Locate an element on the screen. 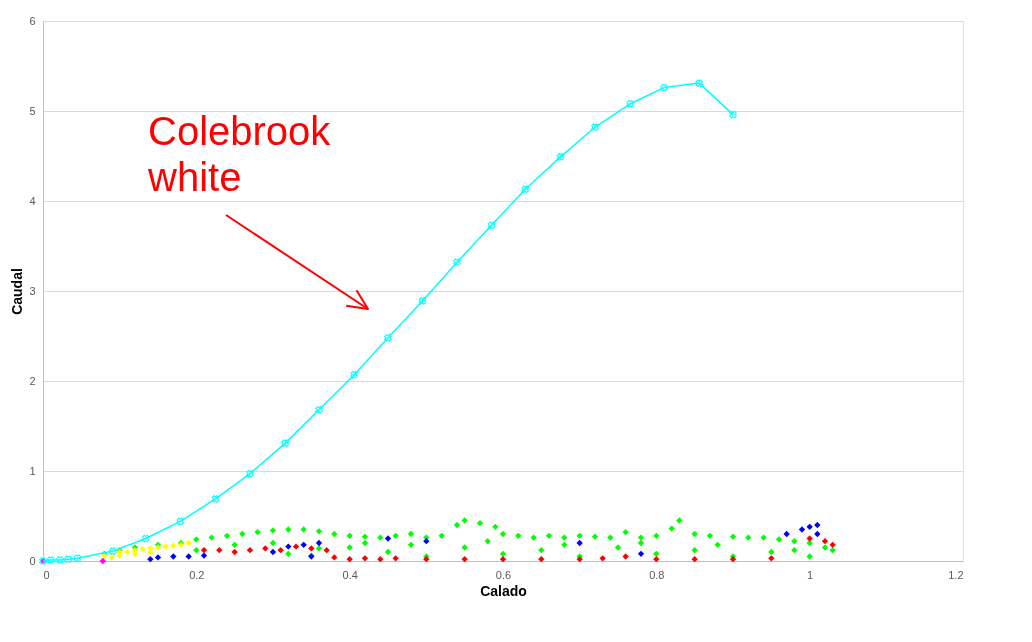 The width and height of the screenshot is (1032, 642). y-tick-label: 4 is located at coordinates (32, 200).